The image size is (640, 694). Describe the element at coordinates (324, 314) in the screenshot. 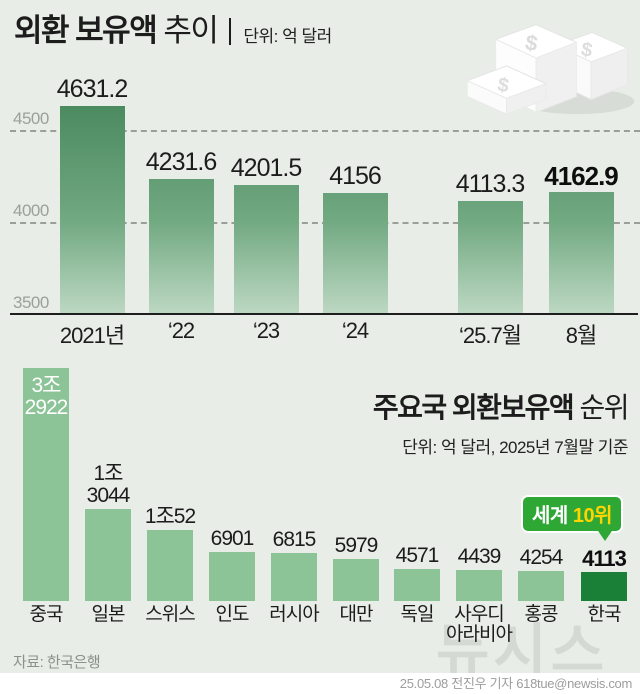

I see `x-axis-baseline` at that location.